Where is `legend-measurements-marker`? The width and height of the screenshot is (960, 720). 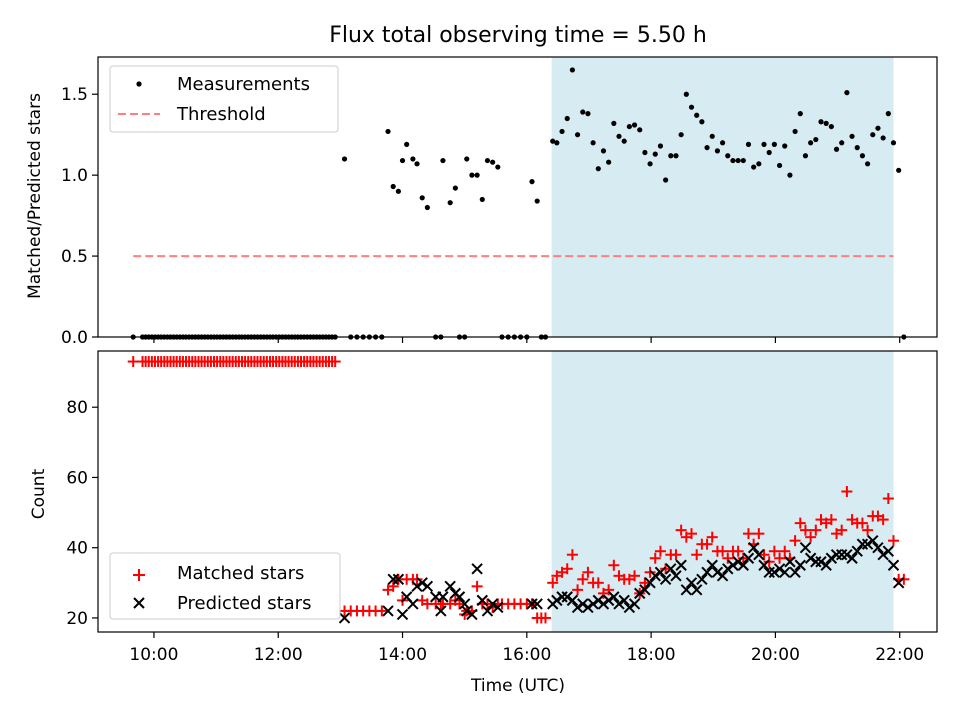 legend-measurements-marker is located at coordinates (139, 84).